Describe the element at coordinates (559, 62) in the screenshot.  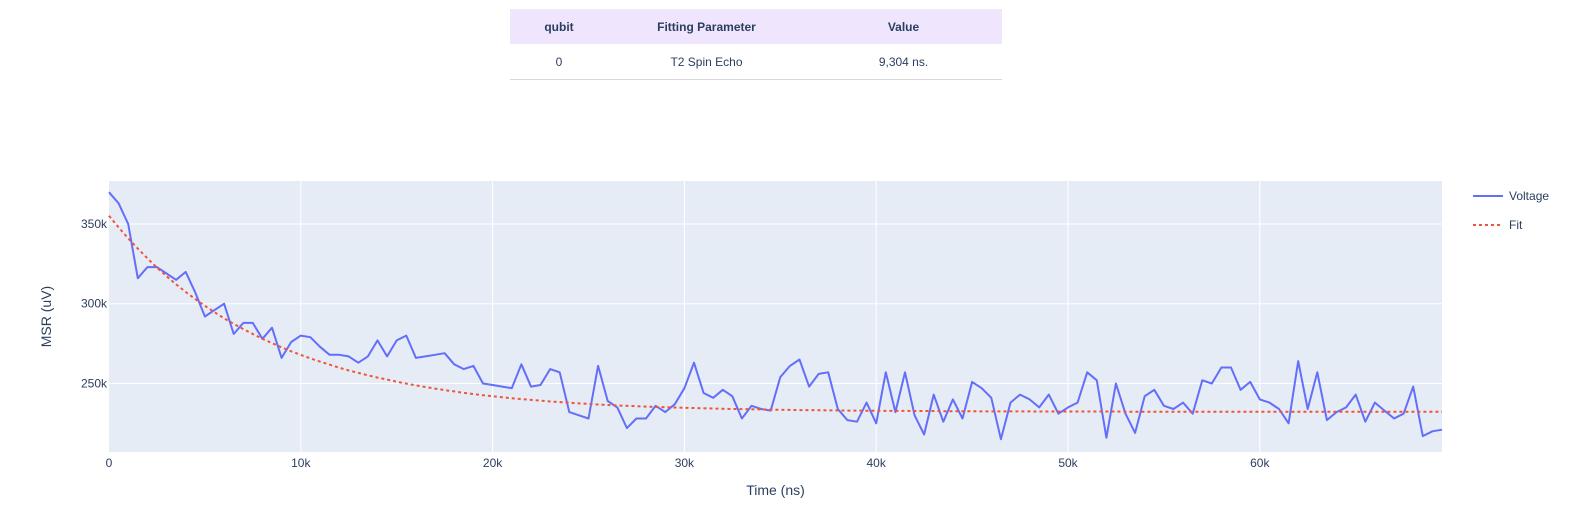
I see `cell-qubit: 0` at that location.